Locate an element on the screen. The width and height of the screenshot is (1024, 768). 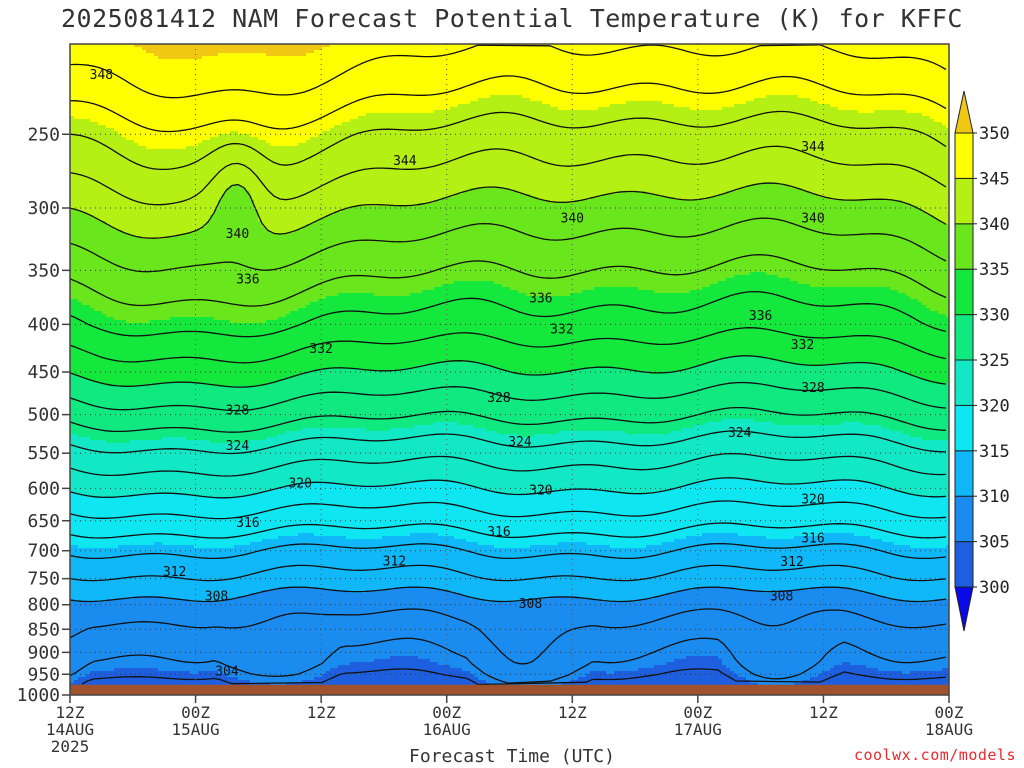
contour-label: 336 is located at coordinates (540, 298).